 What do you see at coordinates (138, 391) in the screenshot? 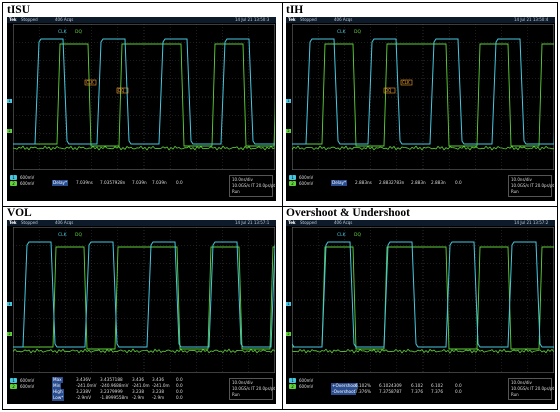
I see `measurement-value: 3.238` at bounding box center [138, 391].